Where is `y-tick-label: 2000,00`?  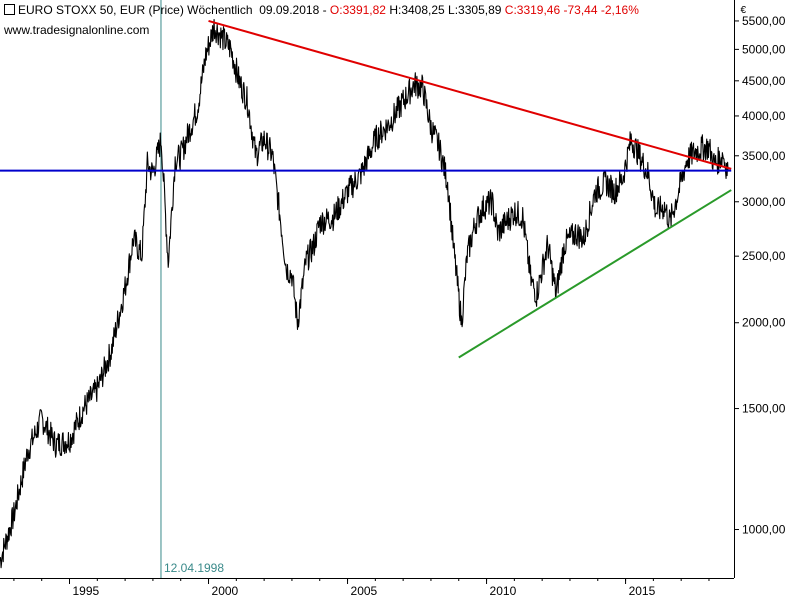
y-tick-label: 2000,00 is located at coordinates (764, 323).